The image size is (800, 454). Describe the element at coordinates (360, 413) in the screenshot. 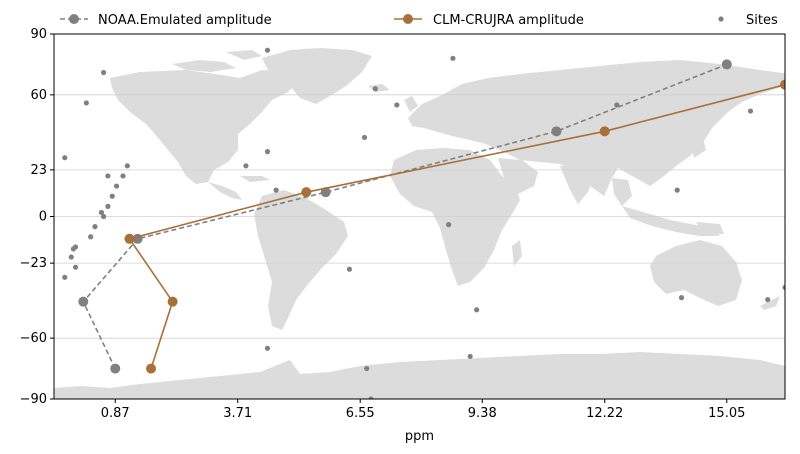

I see `x-tick-label: 6.55` at that location.